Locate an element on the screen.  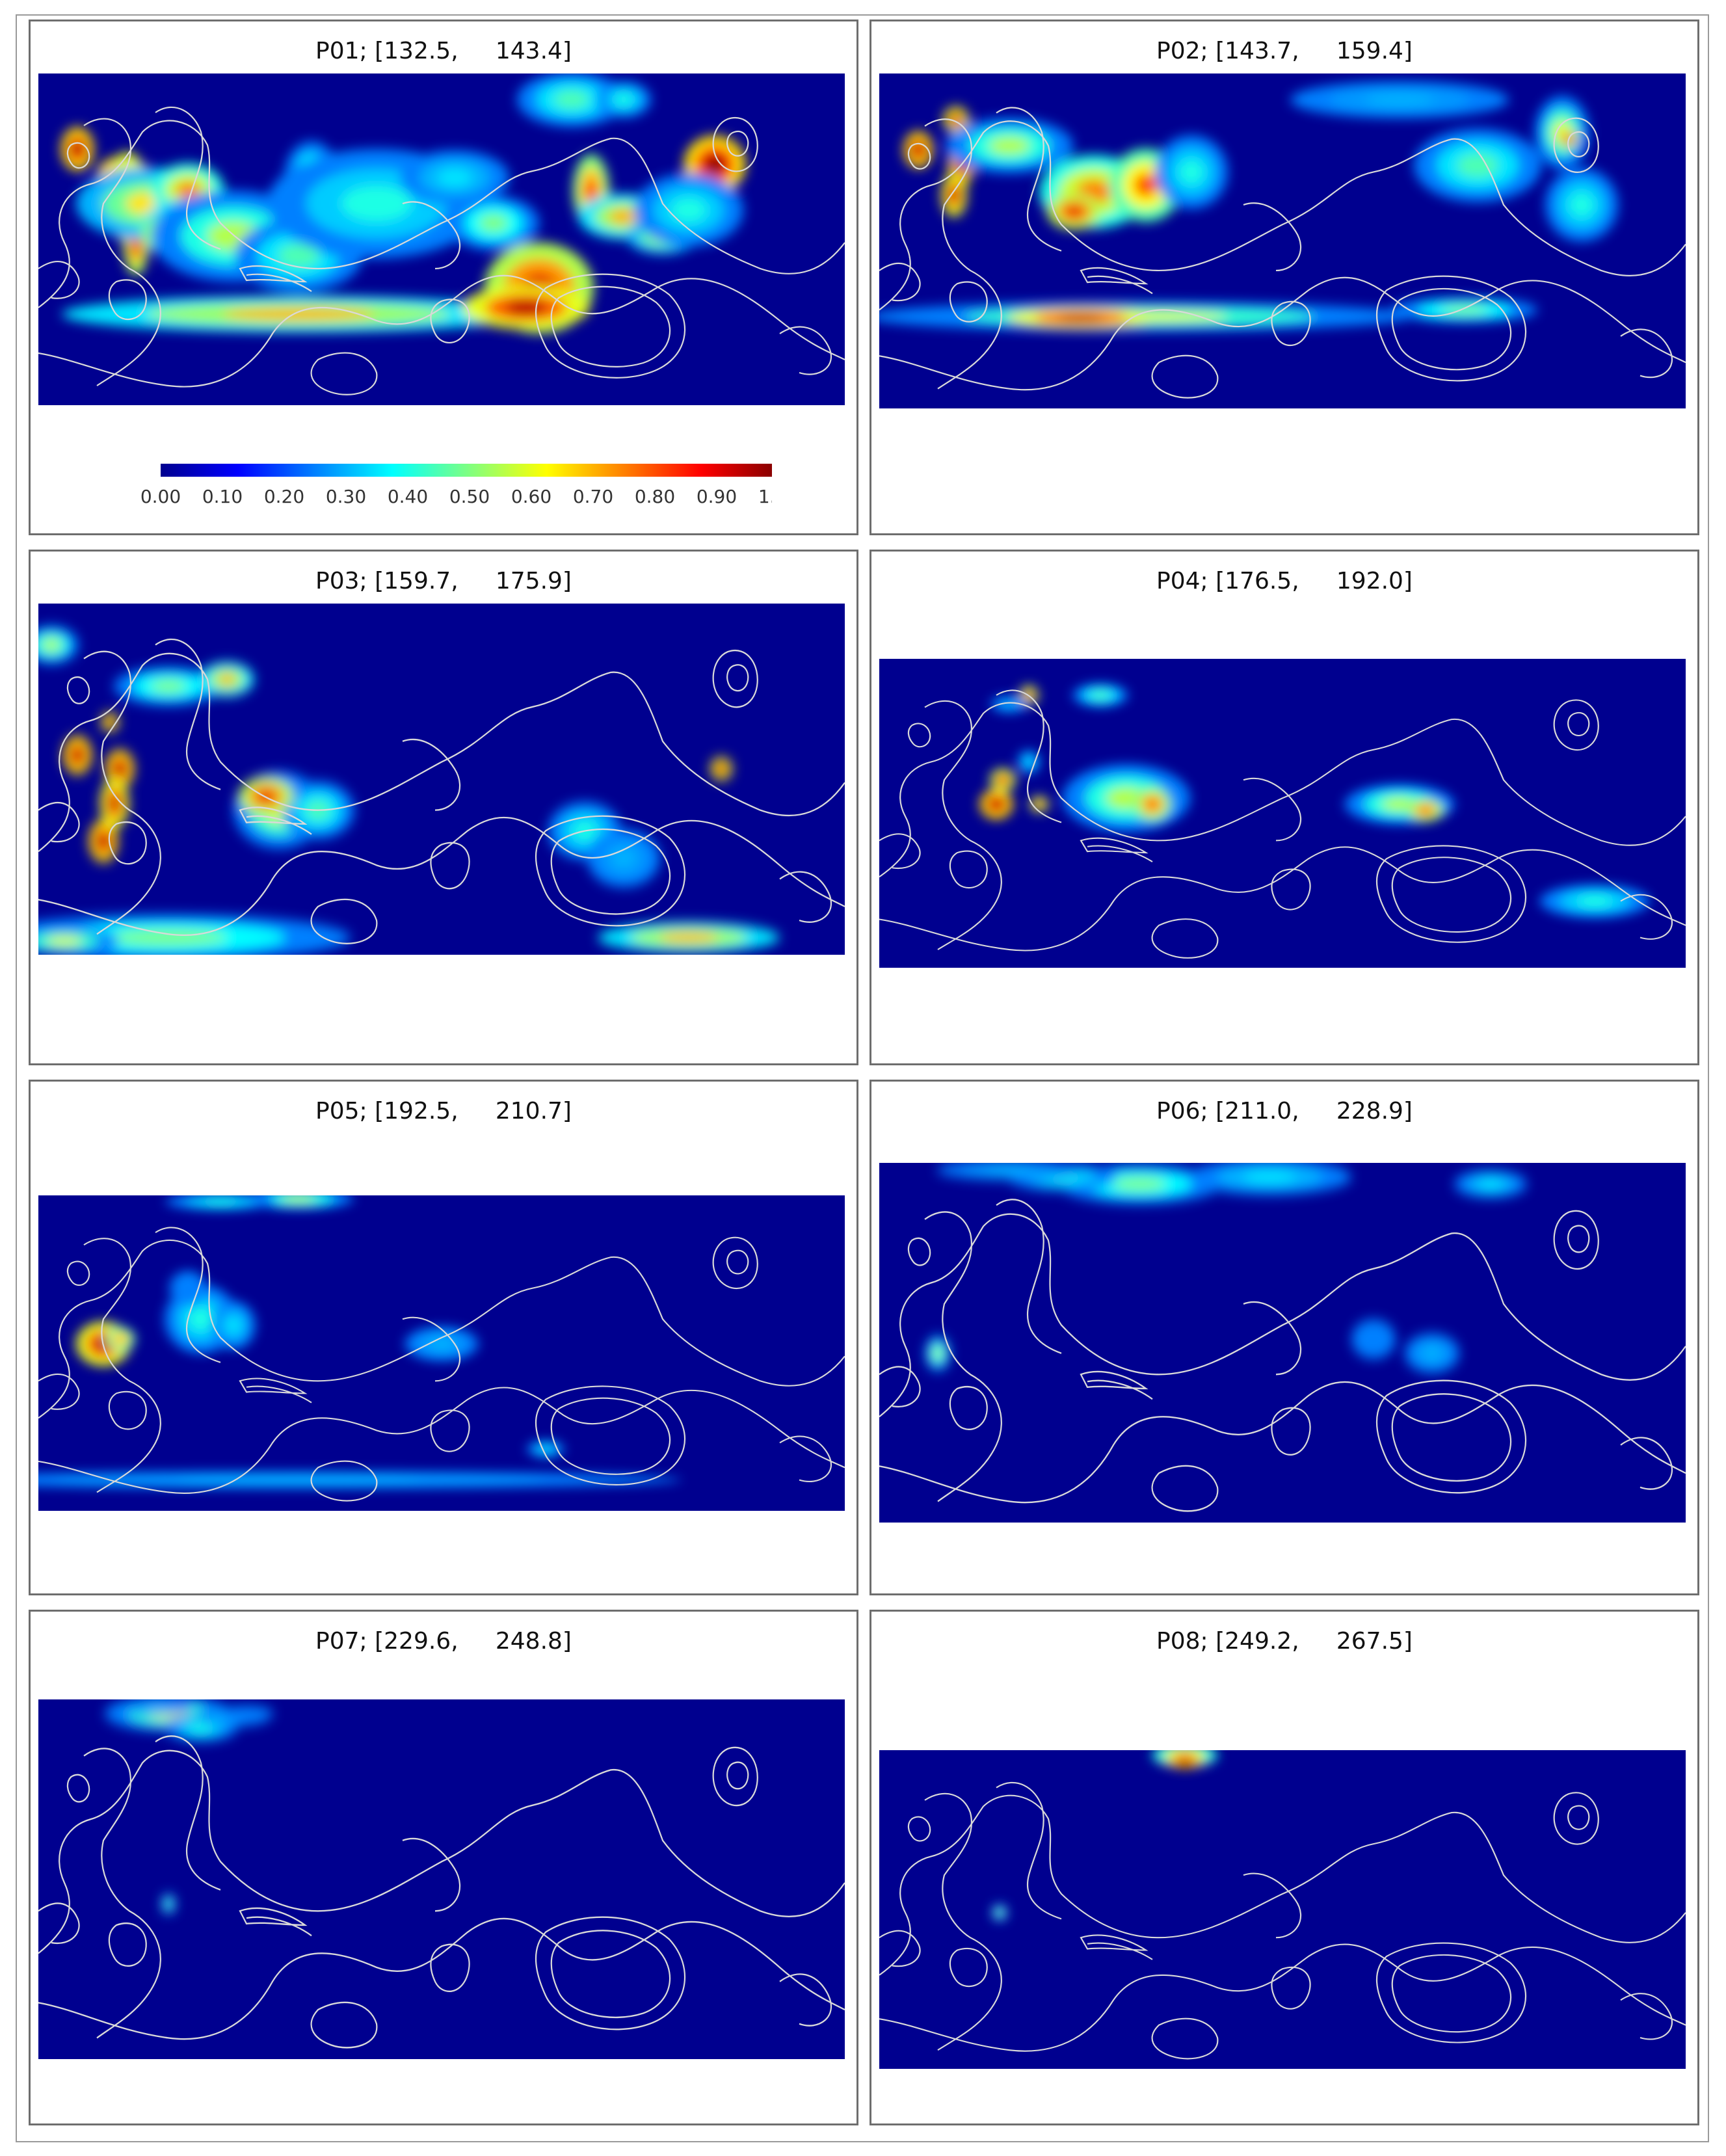
colorbar-tick-label: 0.60 is located at coordinates (531, 496).